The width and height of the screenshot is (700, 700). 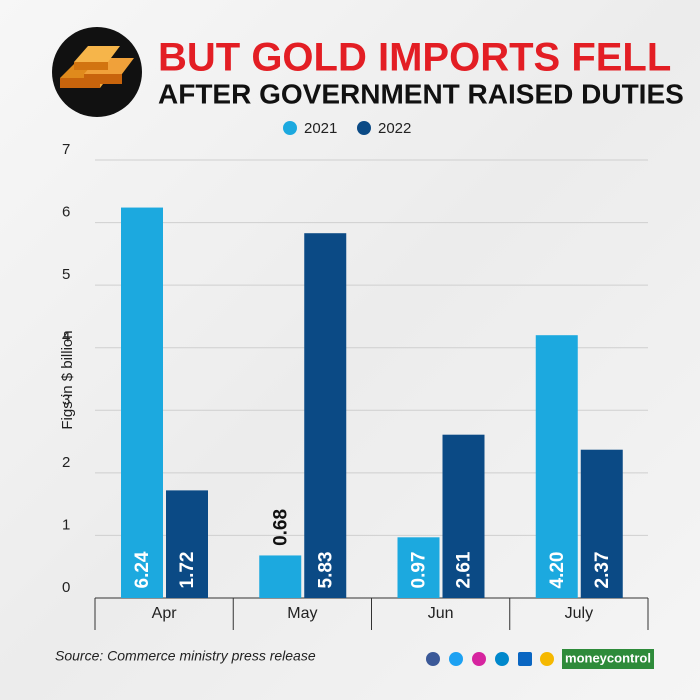 I want to click on data-label: 2.61, so click(x=464, y=569).